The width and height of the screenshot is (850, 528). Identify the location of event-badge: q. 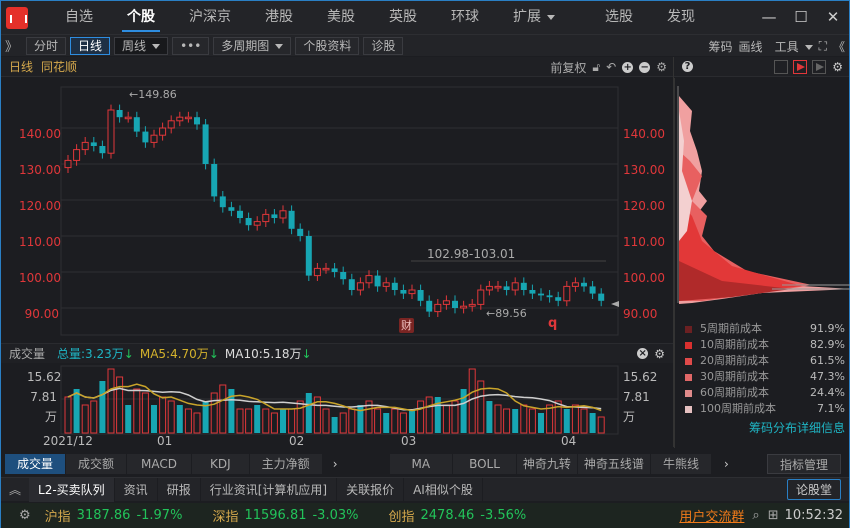
(553, 323).